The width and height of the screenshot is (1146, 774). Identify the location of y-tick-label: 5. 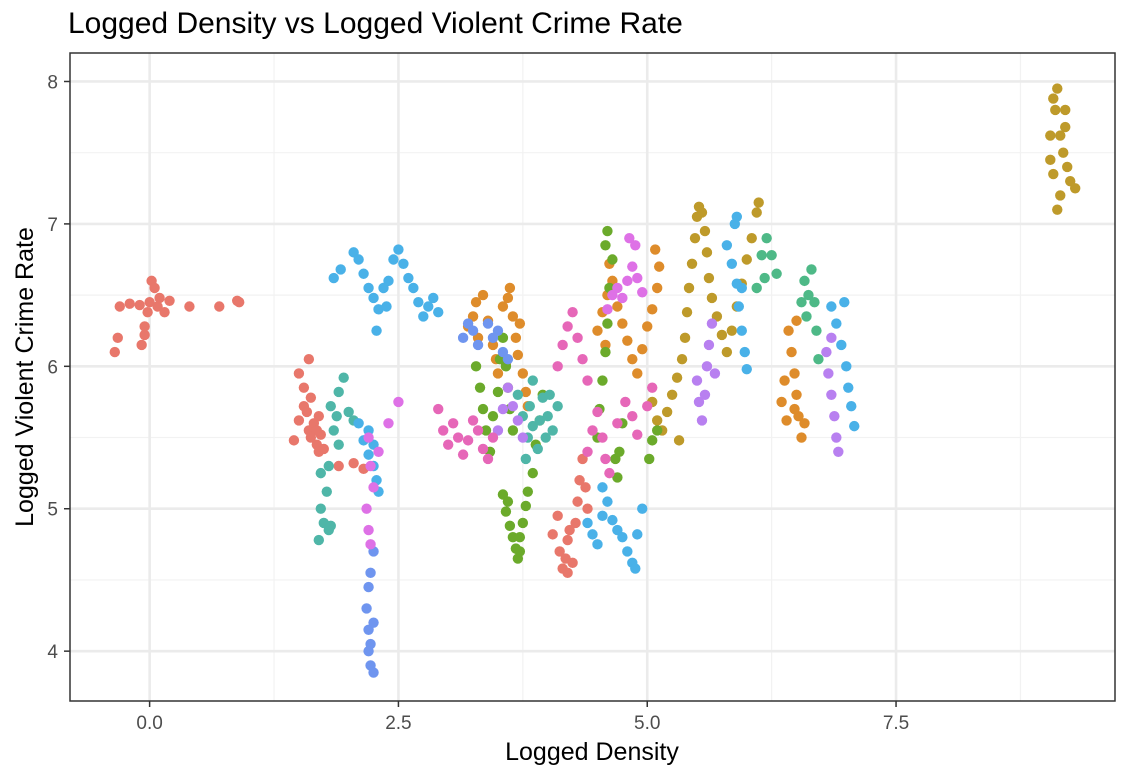
(52, 510).